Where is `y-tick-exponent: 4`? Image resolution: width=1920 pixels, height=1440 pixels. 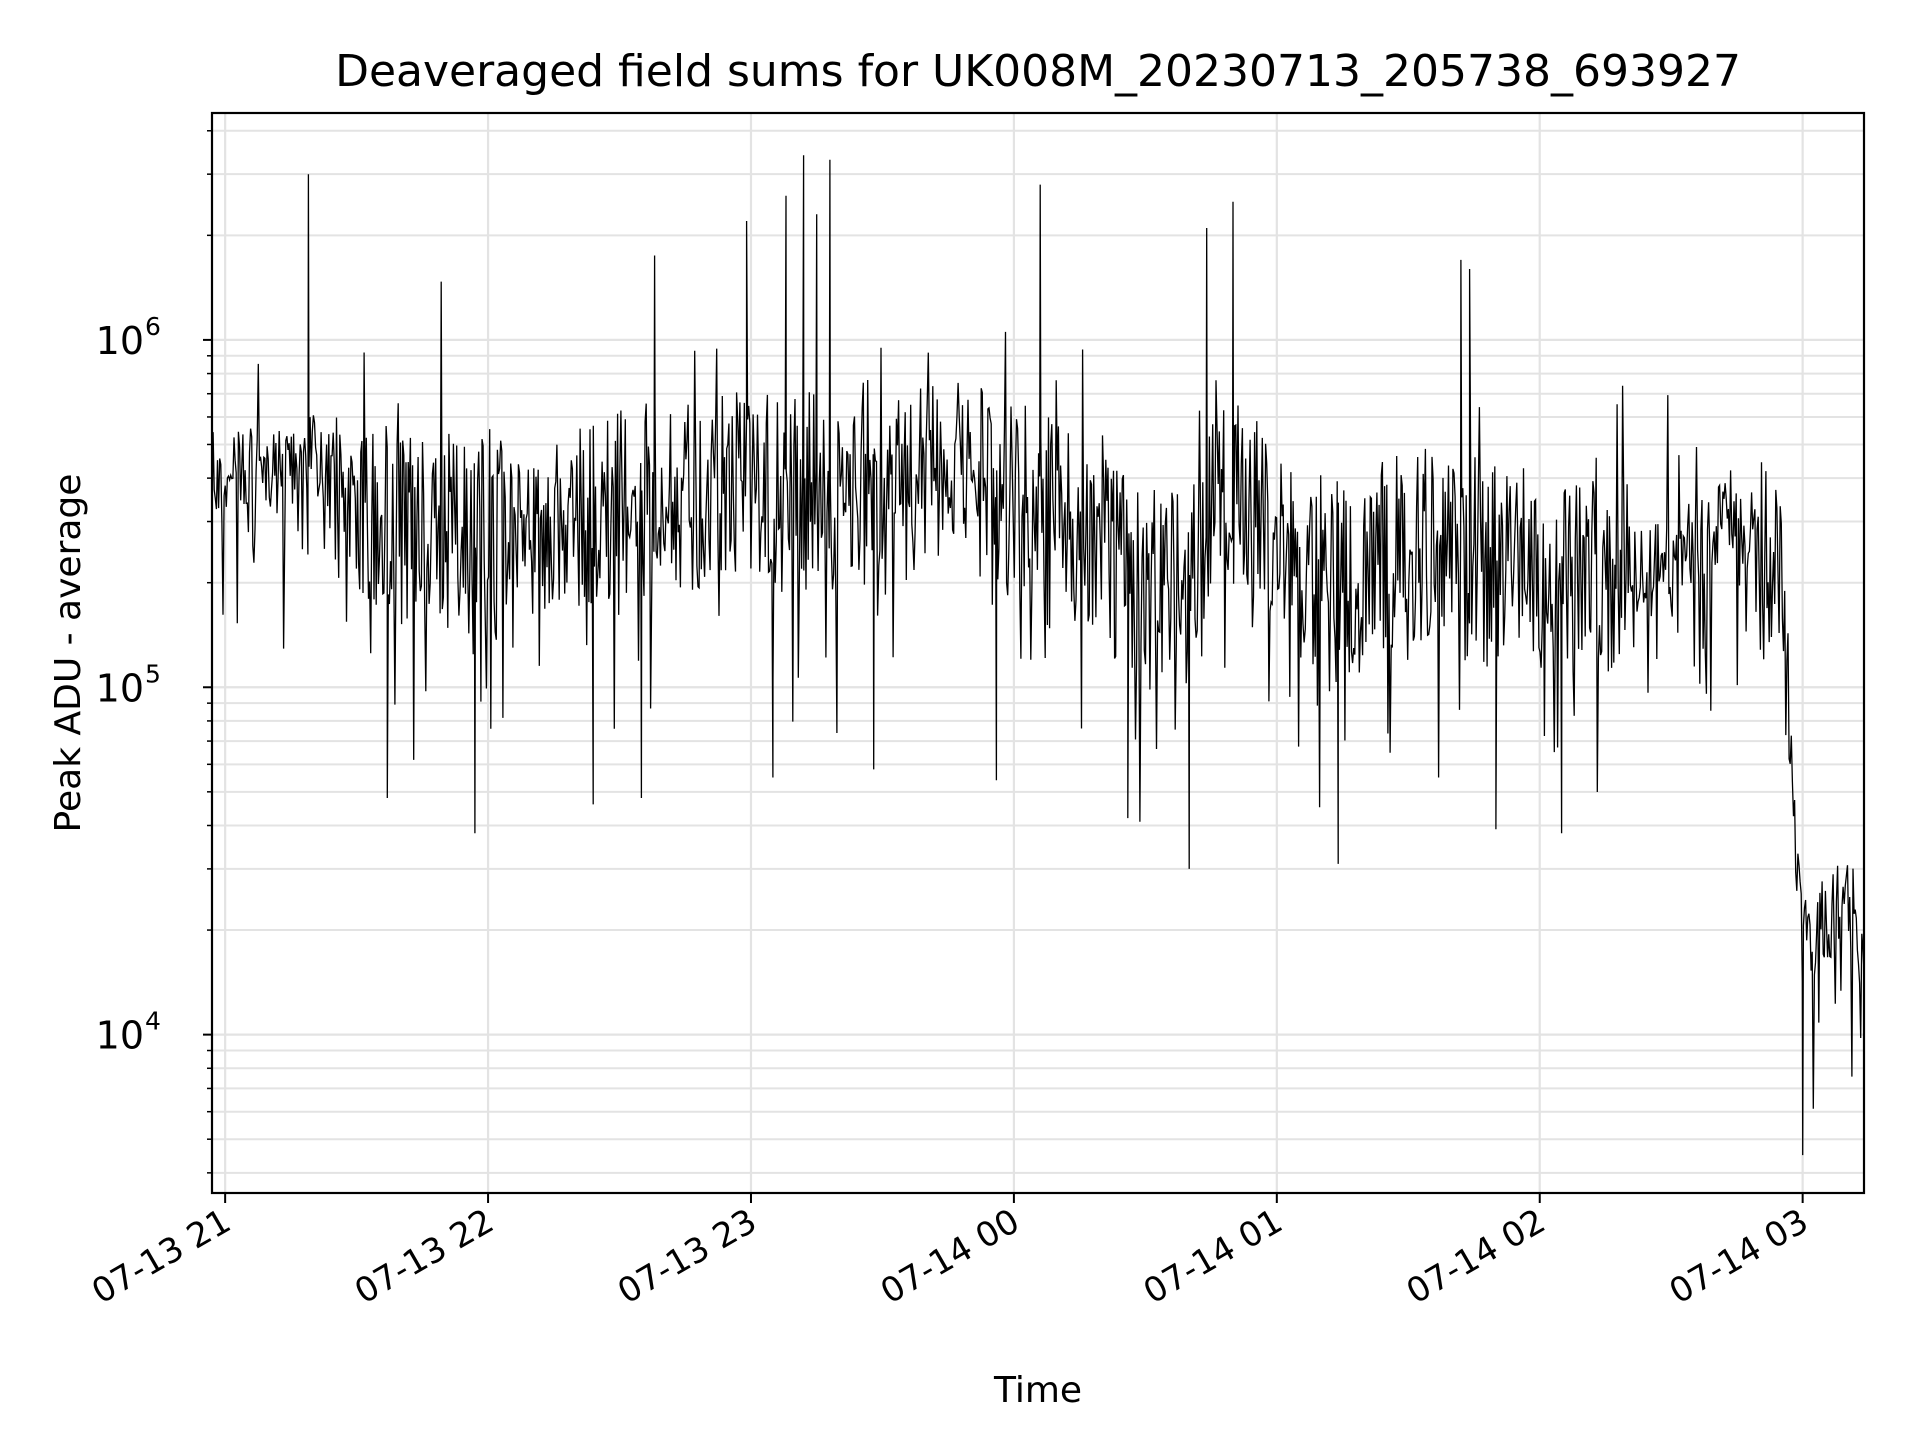 y-tick-exponent: 4 is located at coordinates (153, 1021).